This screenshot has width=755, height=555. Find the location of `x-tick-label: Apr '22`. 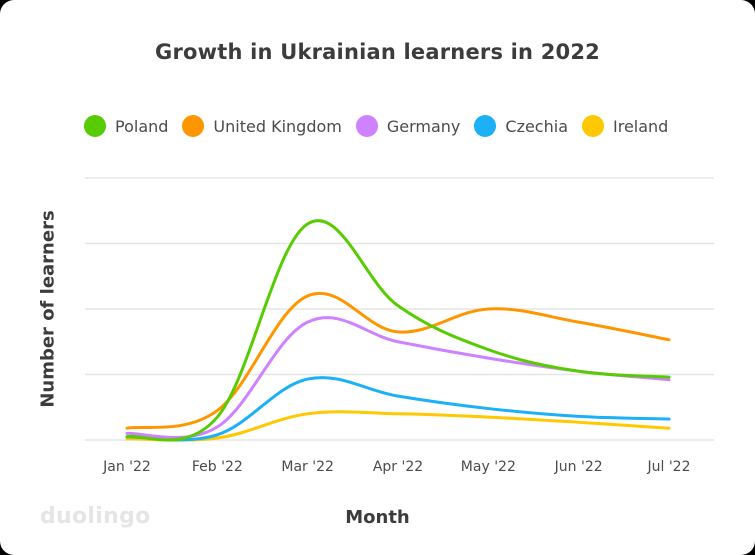

x-tick-label: Apr '22 is located at coordinates (398, 467).